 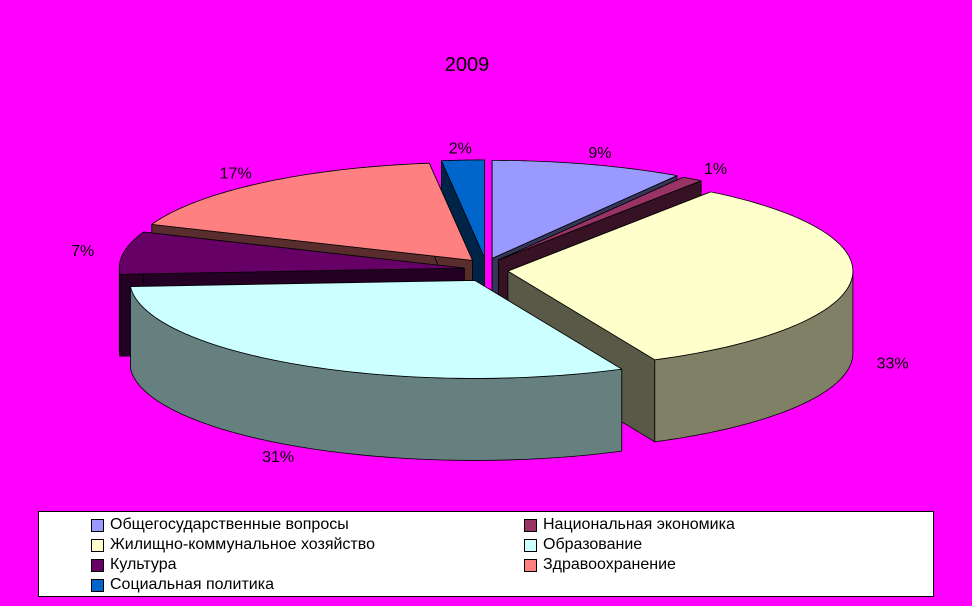 What do you see at coordinates (460, 148) in the screenshot?
I see `pie-percent-label: 2%` at bounding box center [460, 148].